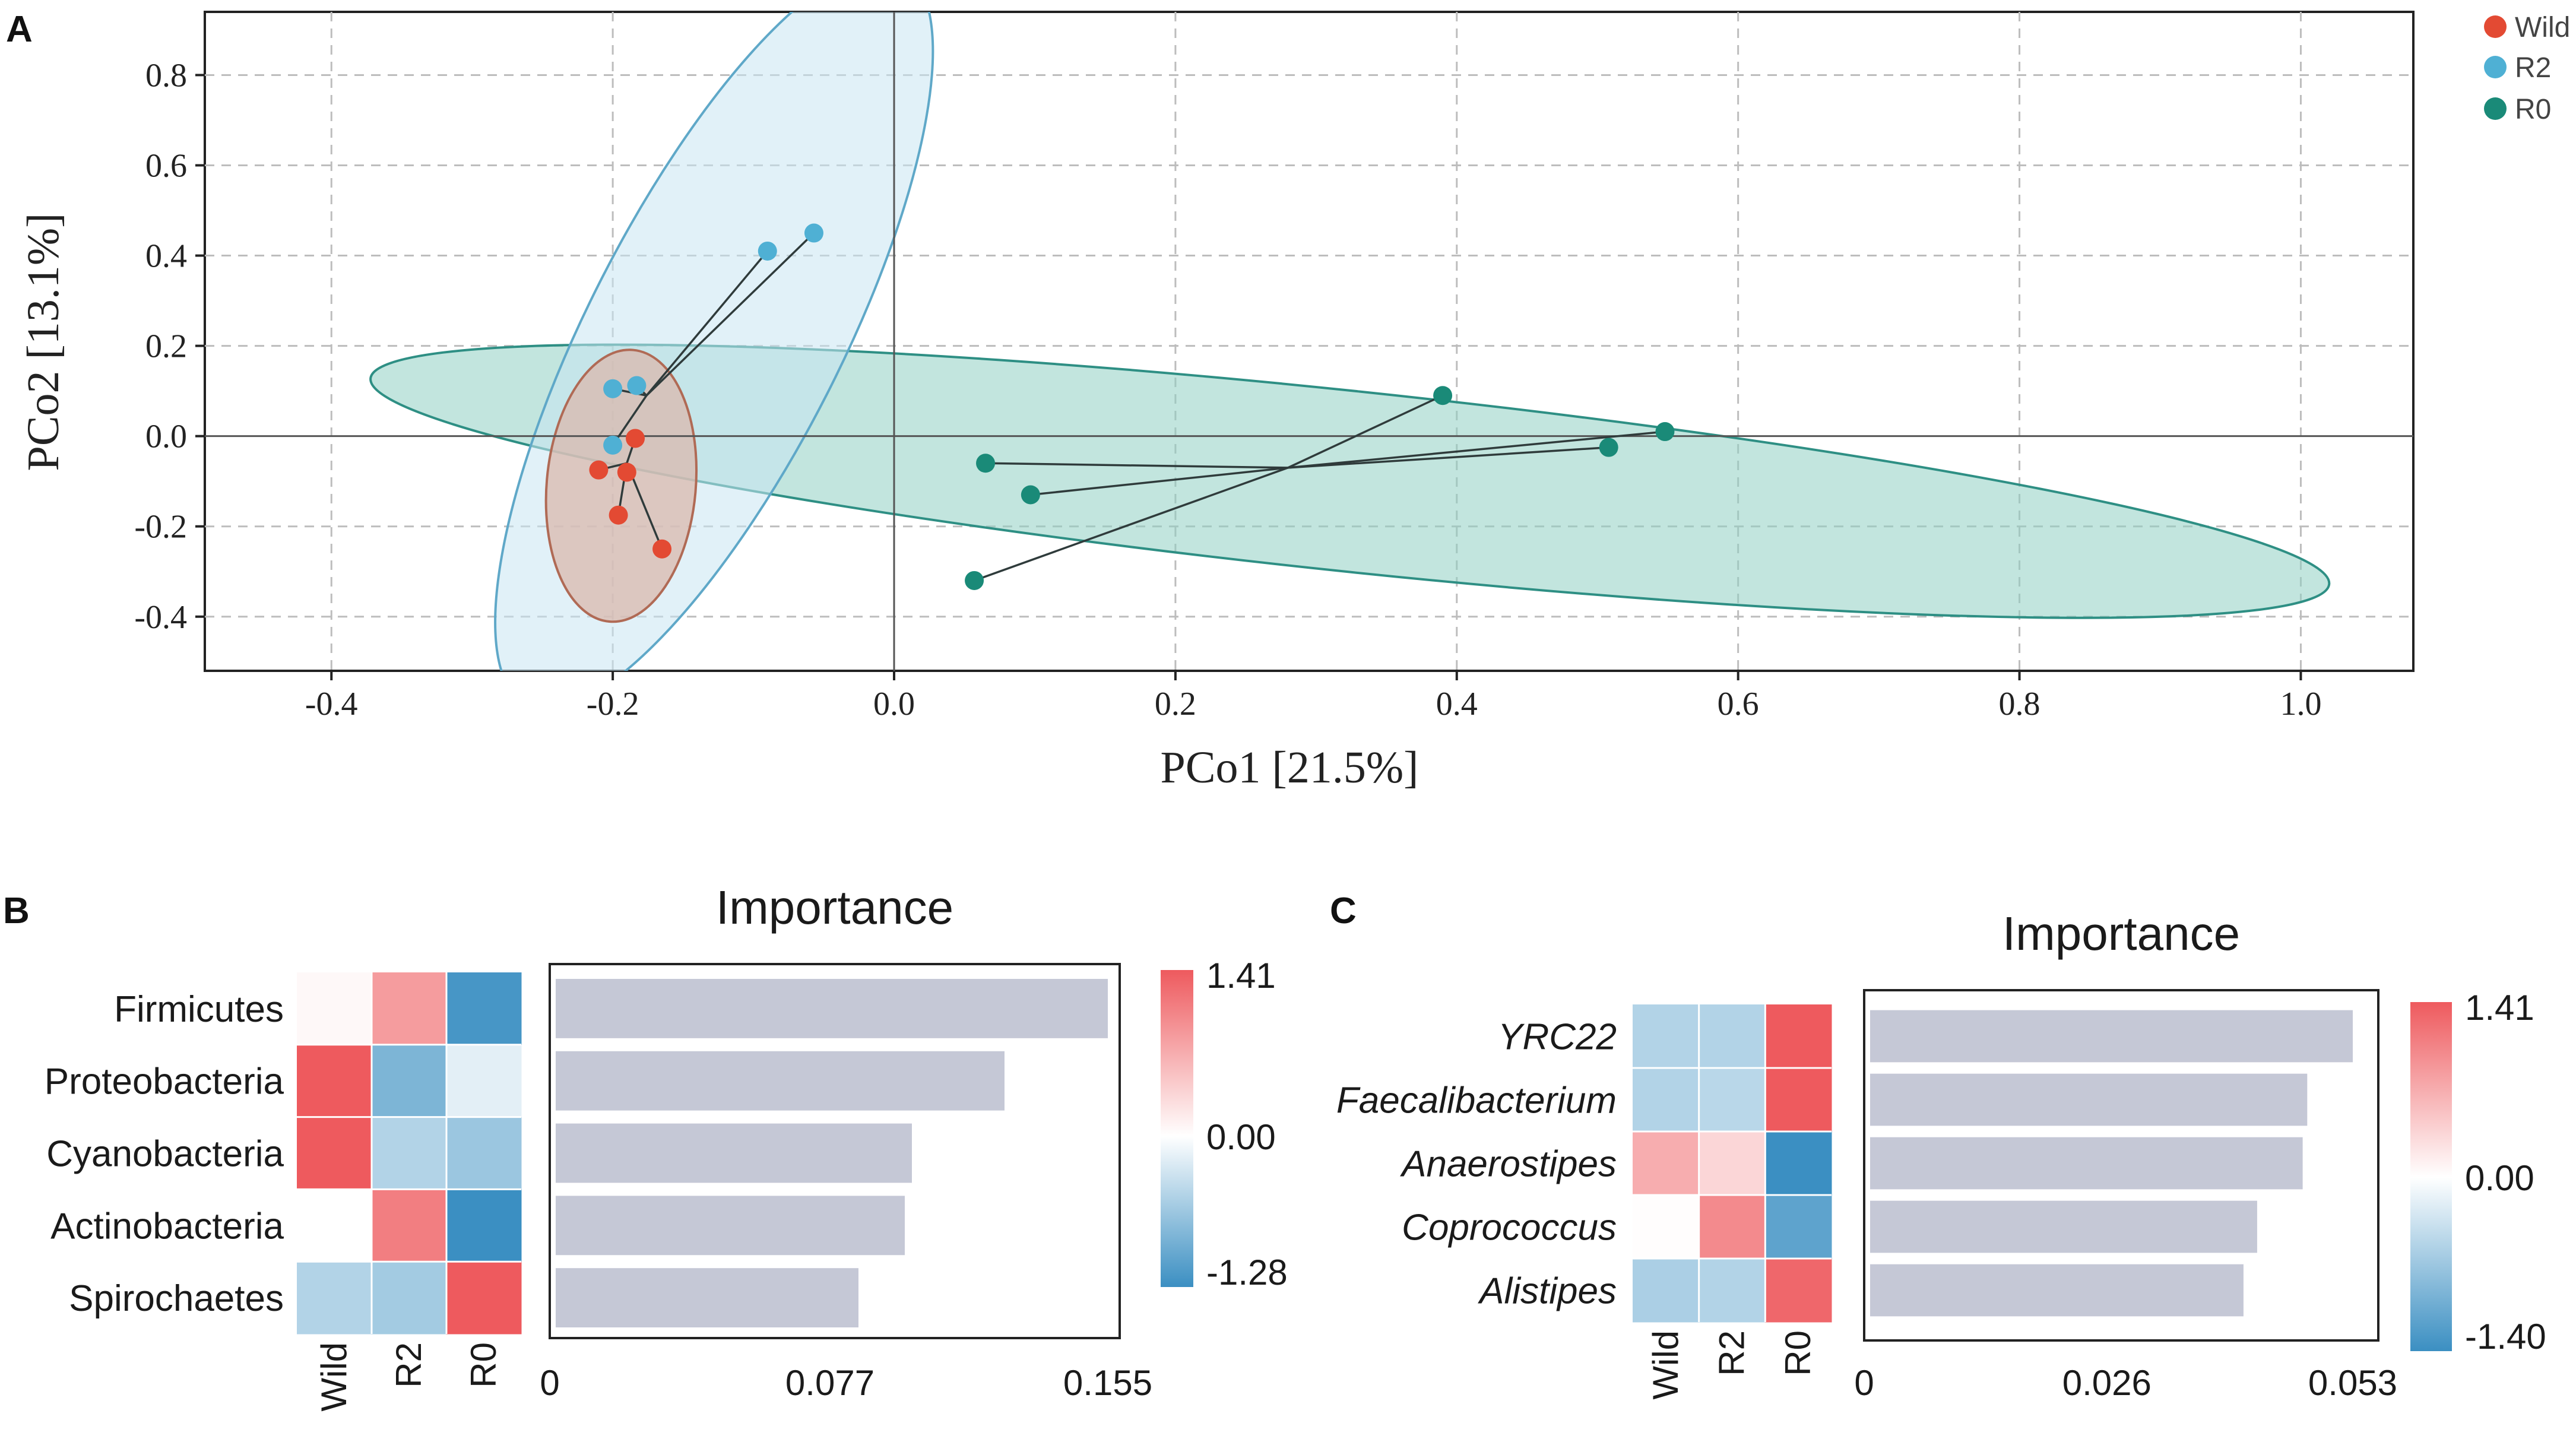  What do you see at coordinates (829, 1383) in the screenshot?
I see `importance-tick-label: 0.077` at bounding box center [829, 1383].